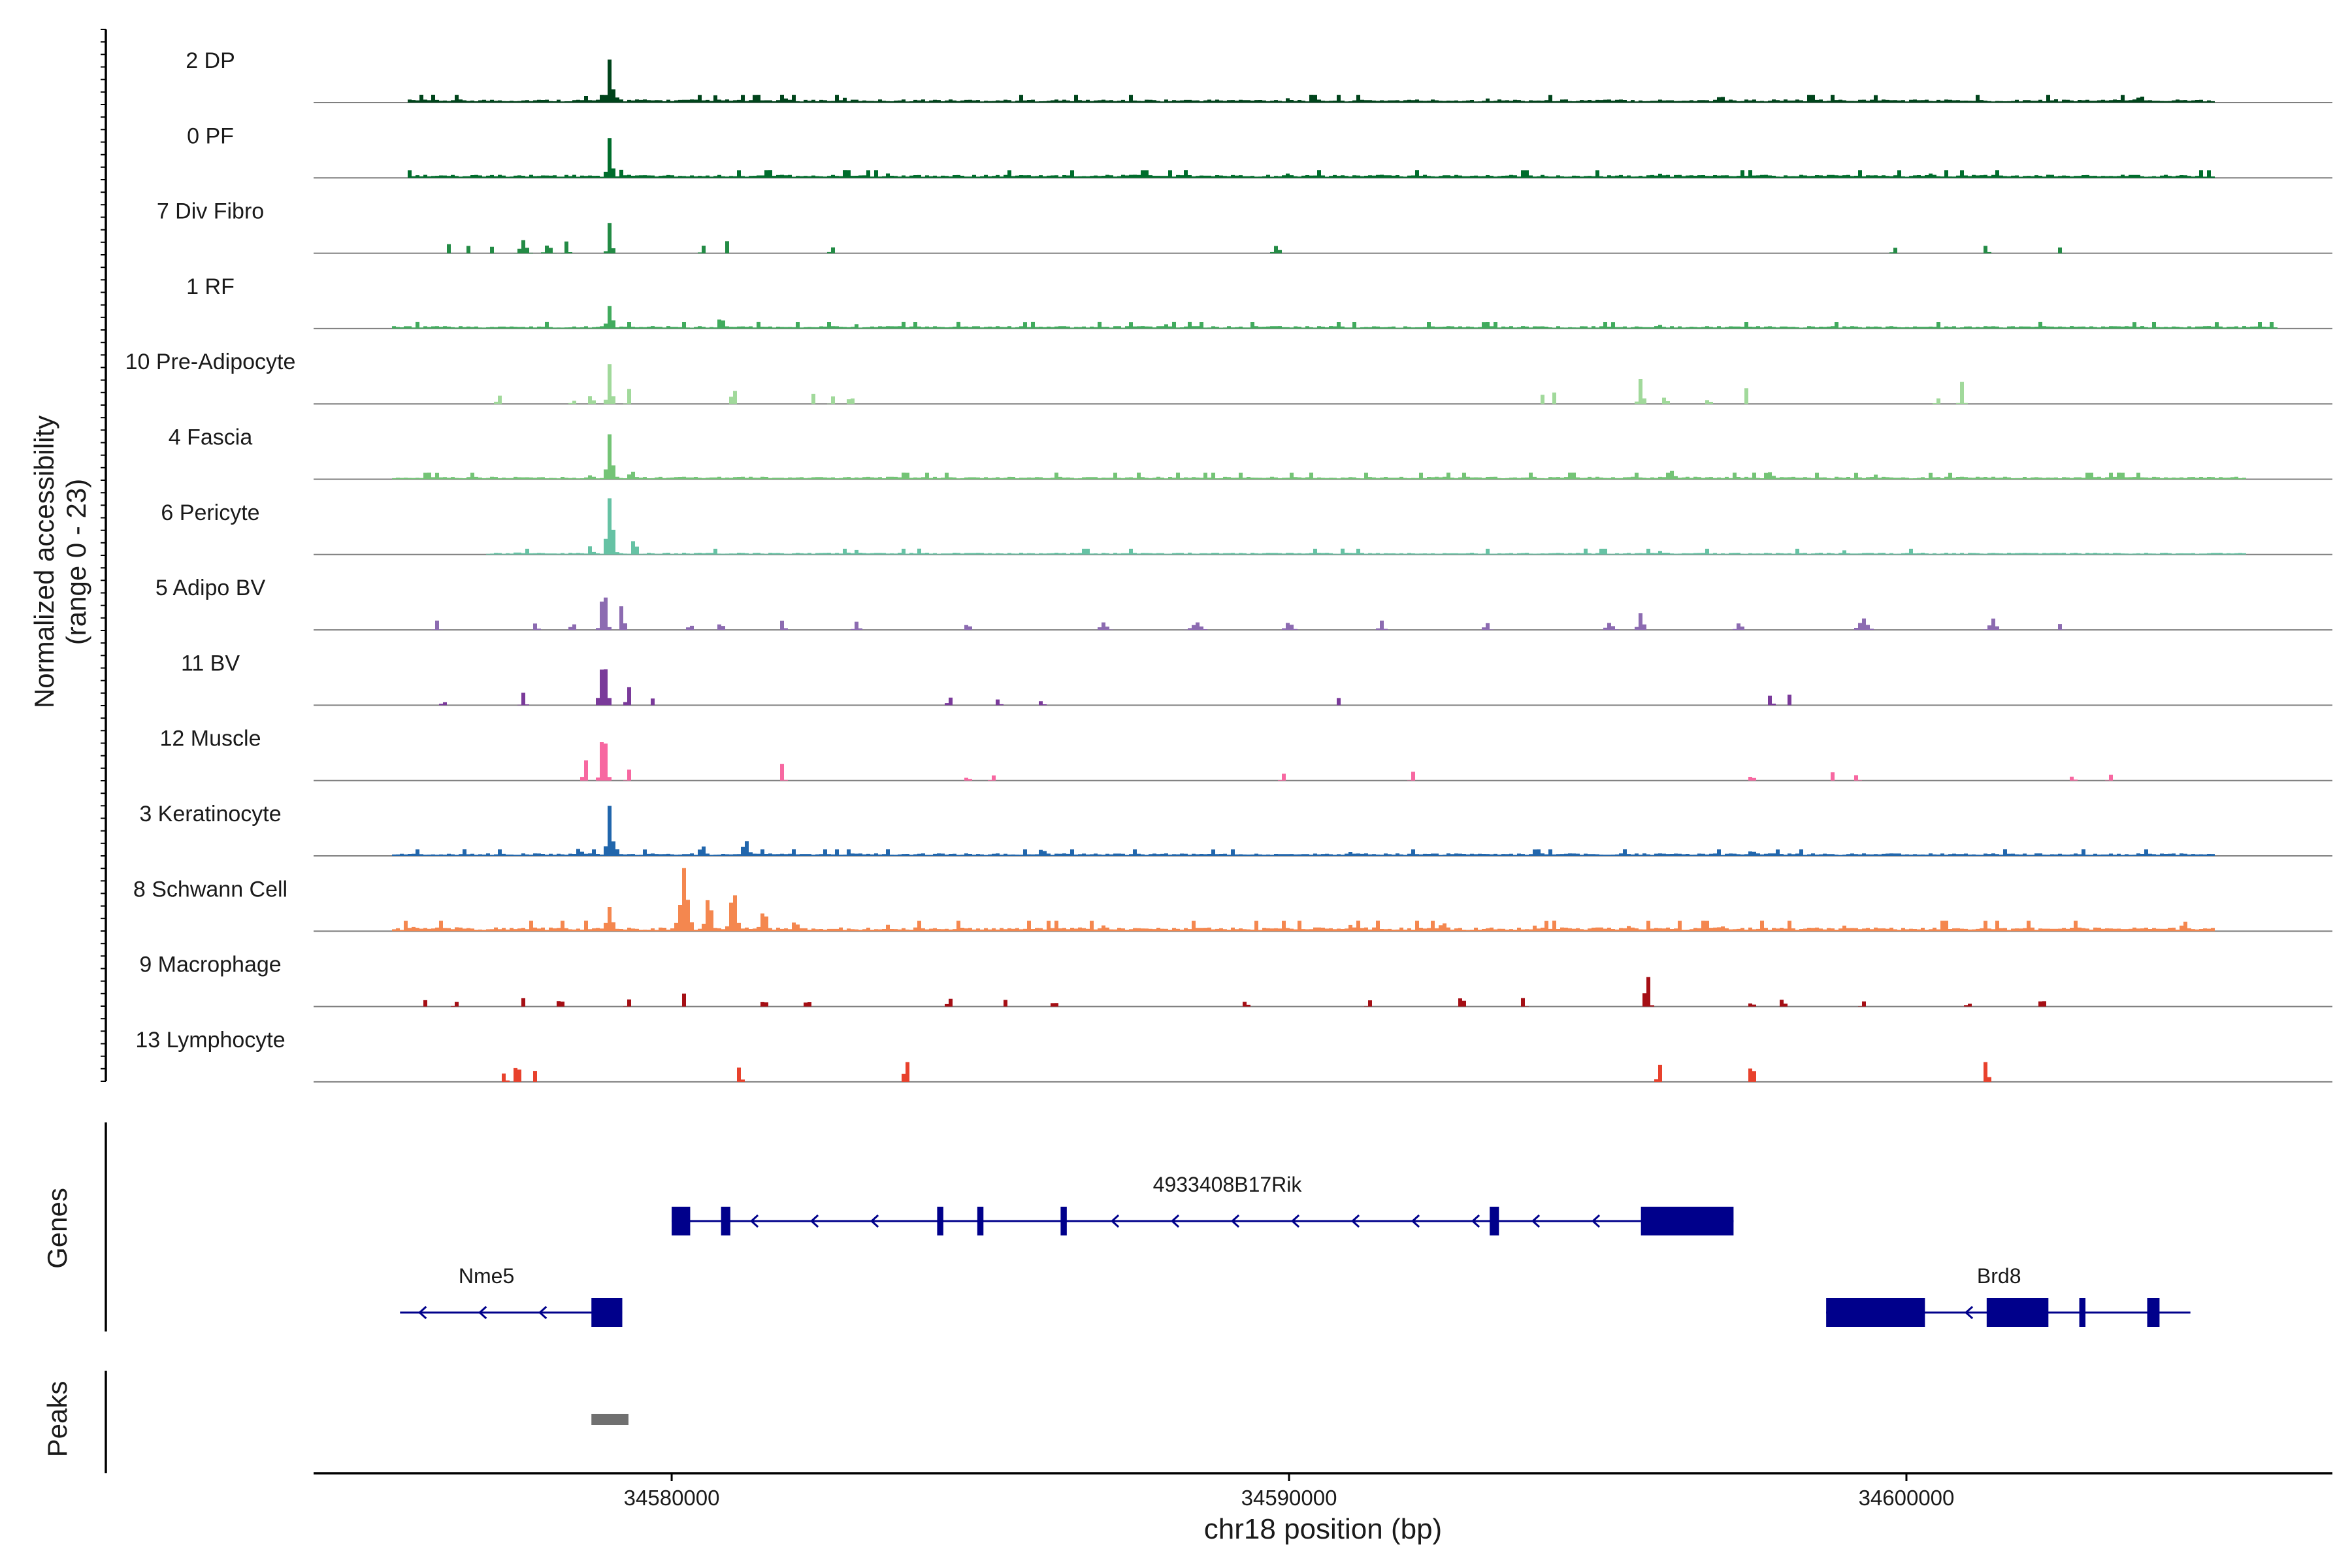  What do you see at coordinates (57, 1228) in the screenshot?
I see `genes-panel-label: Genes` at bounding box center [57, 1228].